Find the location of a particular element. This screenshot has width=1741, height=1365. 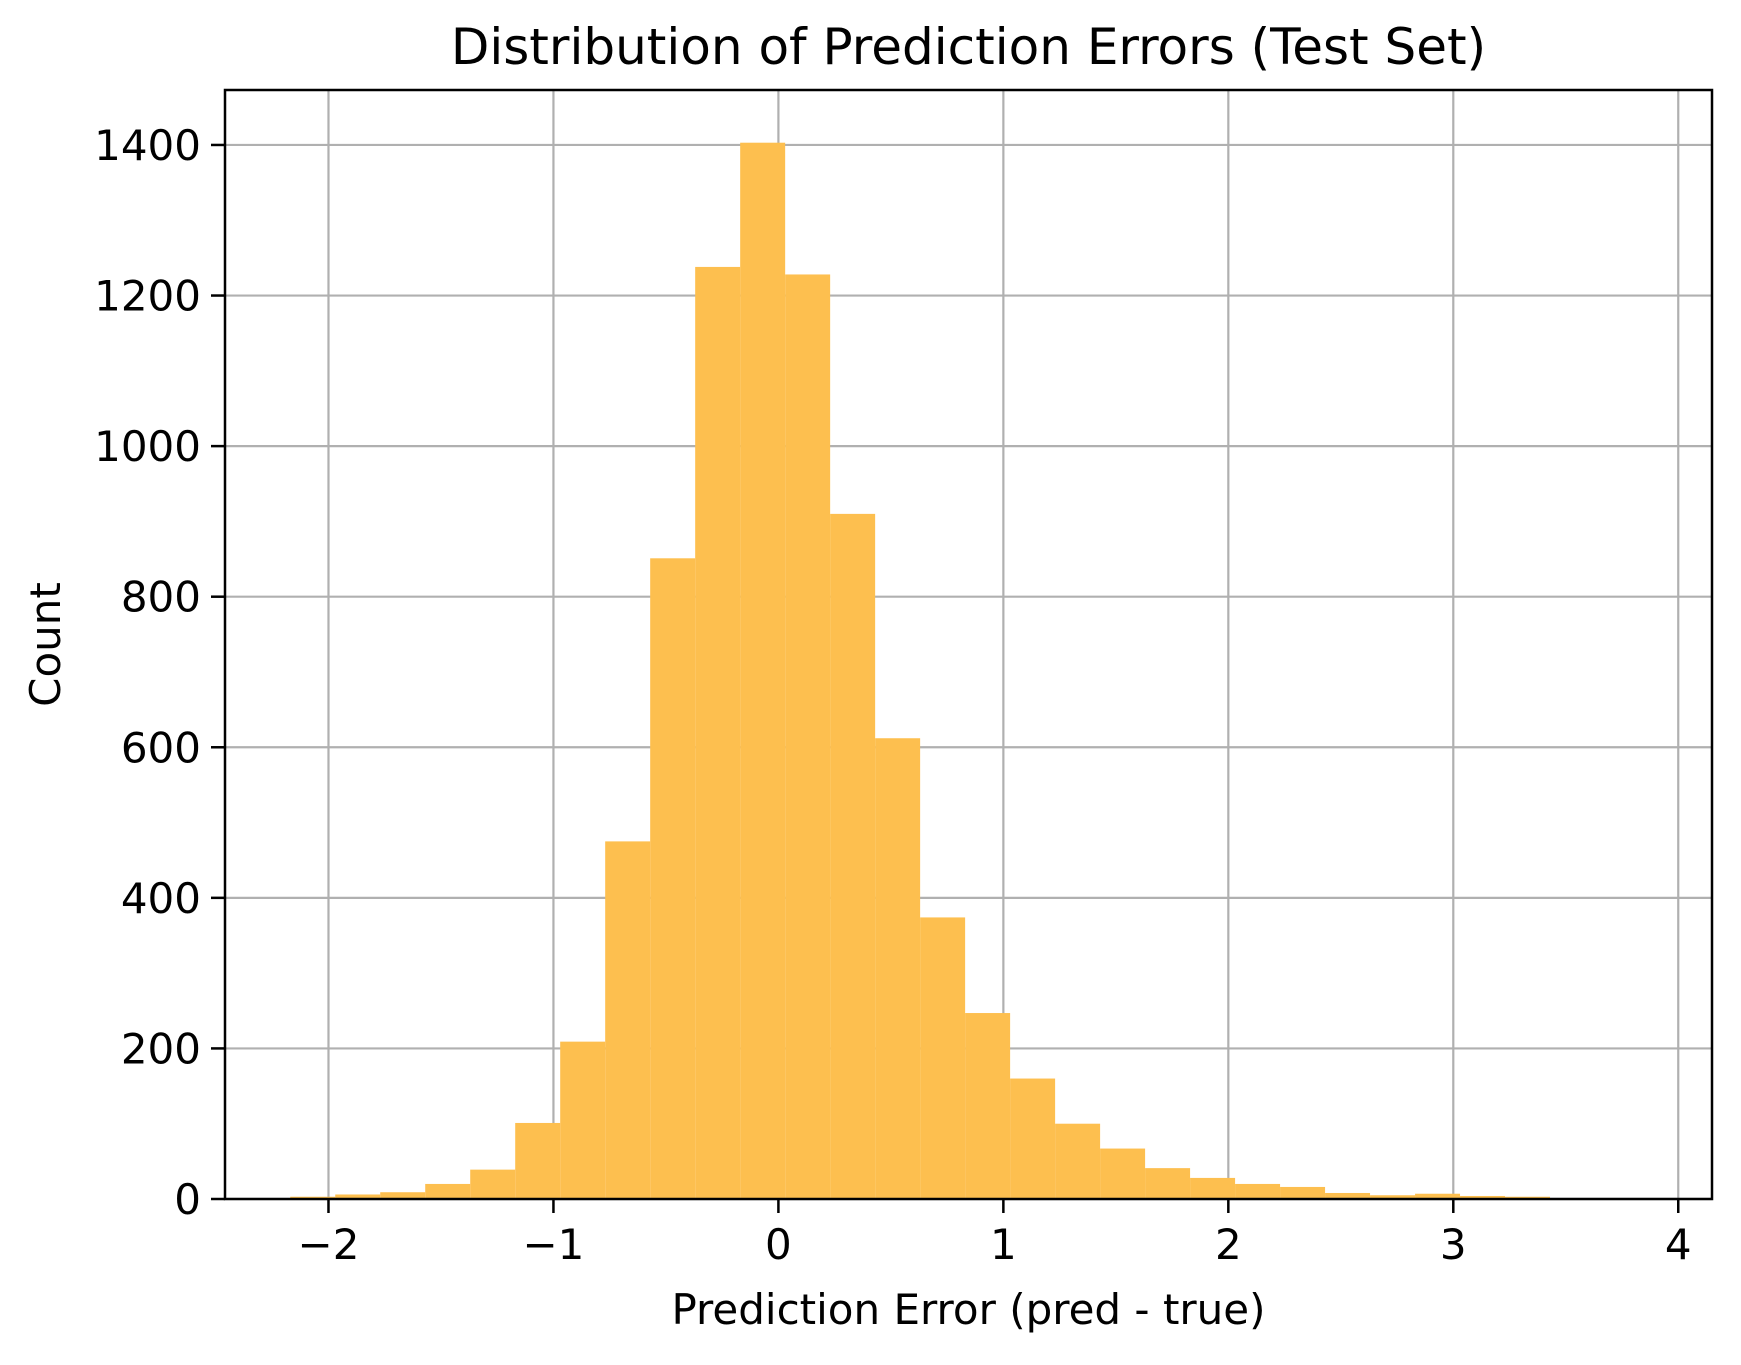

x-axis-tick-labels: −2 −1 0 1 2 3 4 is located at coordinates (995, 1244).